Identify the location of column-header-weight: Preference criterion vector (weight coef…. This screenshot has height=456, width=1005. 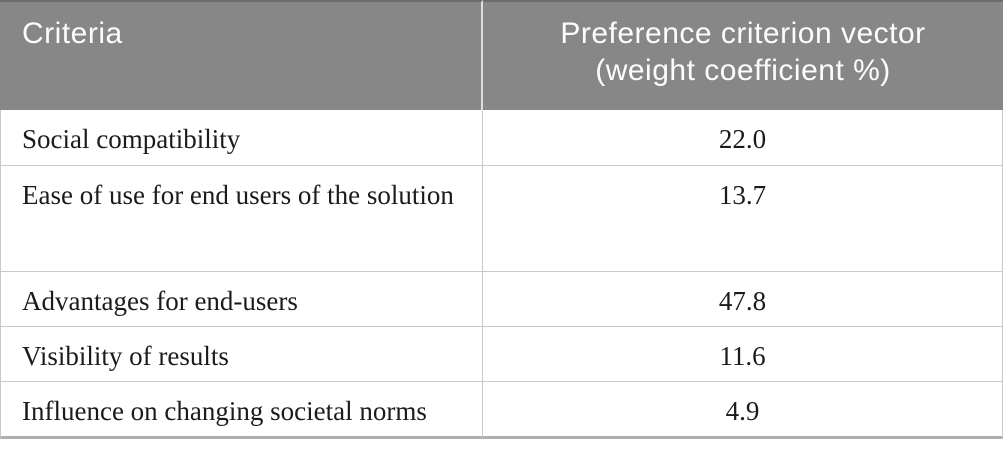
(743, 55).